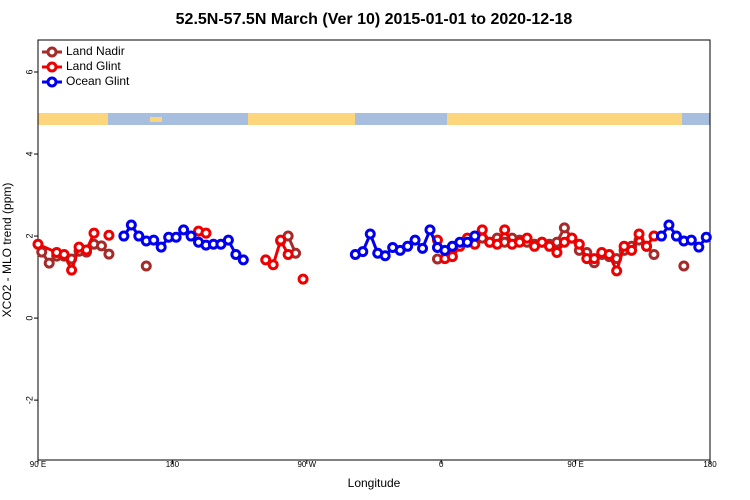 The image size is (750, 500). I want to click on land-map-strip, so click(374, 119).